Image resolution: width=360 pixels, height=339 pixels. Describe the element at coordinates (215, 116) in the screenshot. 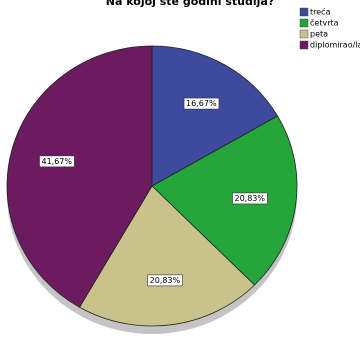

I see `pie-slice` at that location.